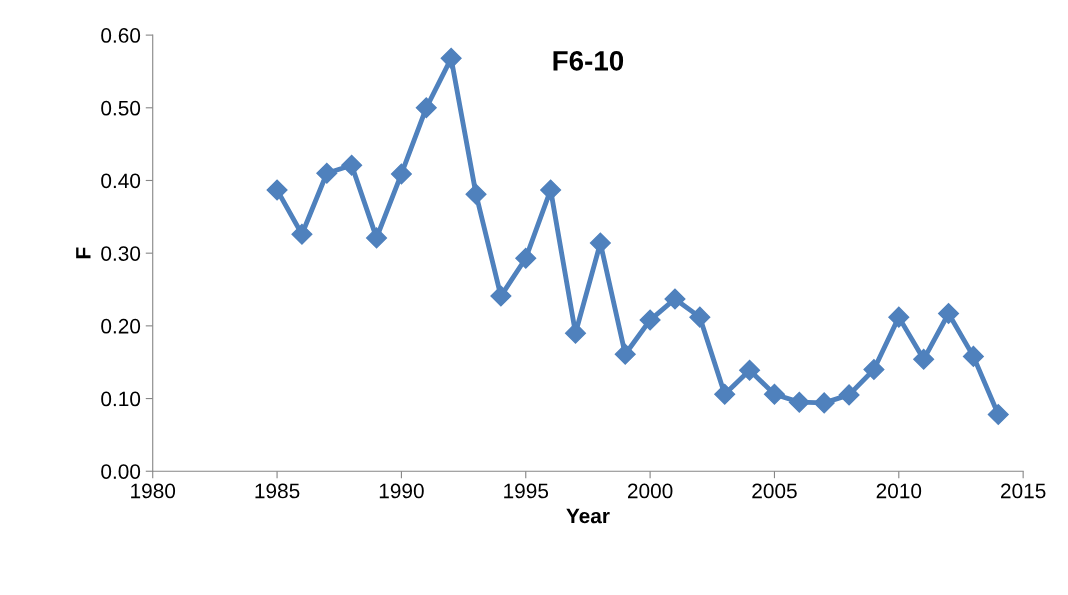  Describe the element at coordinates (121, 108) in the screenshot. I see `y-tick-label: 0.50` at that location.